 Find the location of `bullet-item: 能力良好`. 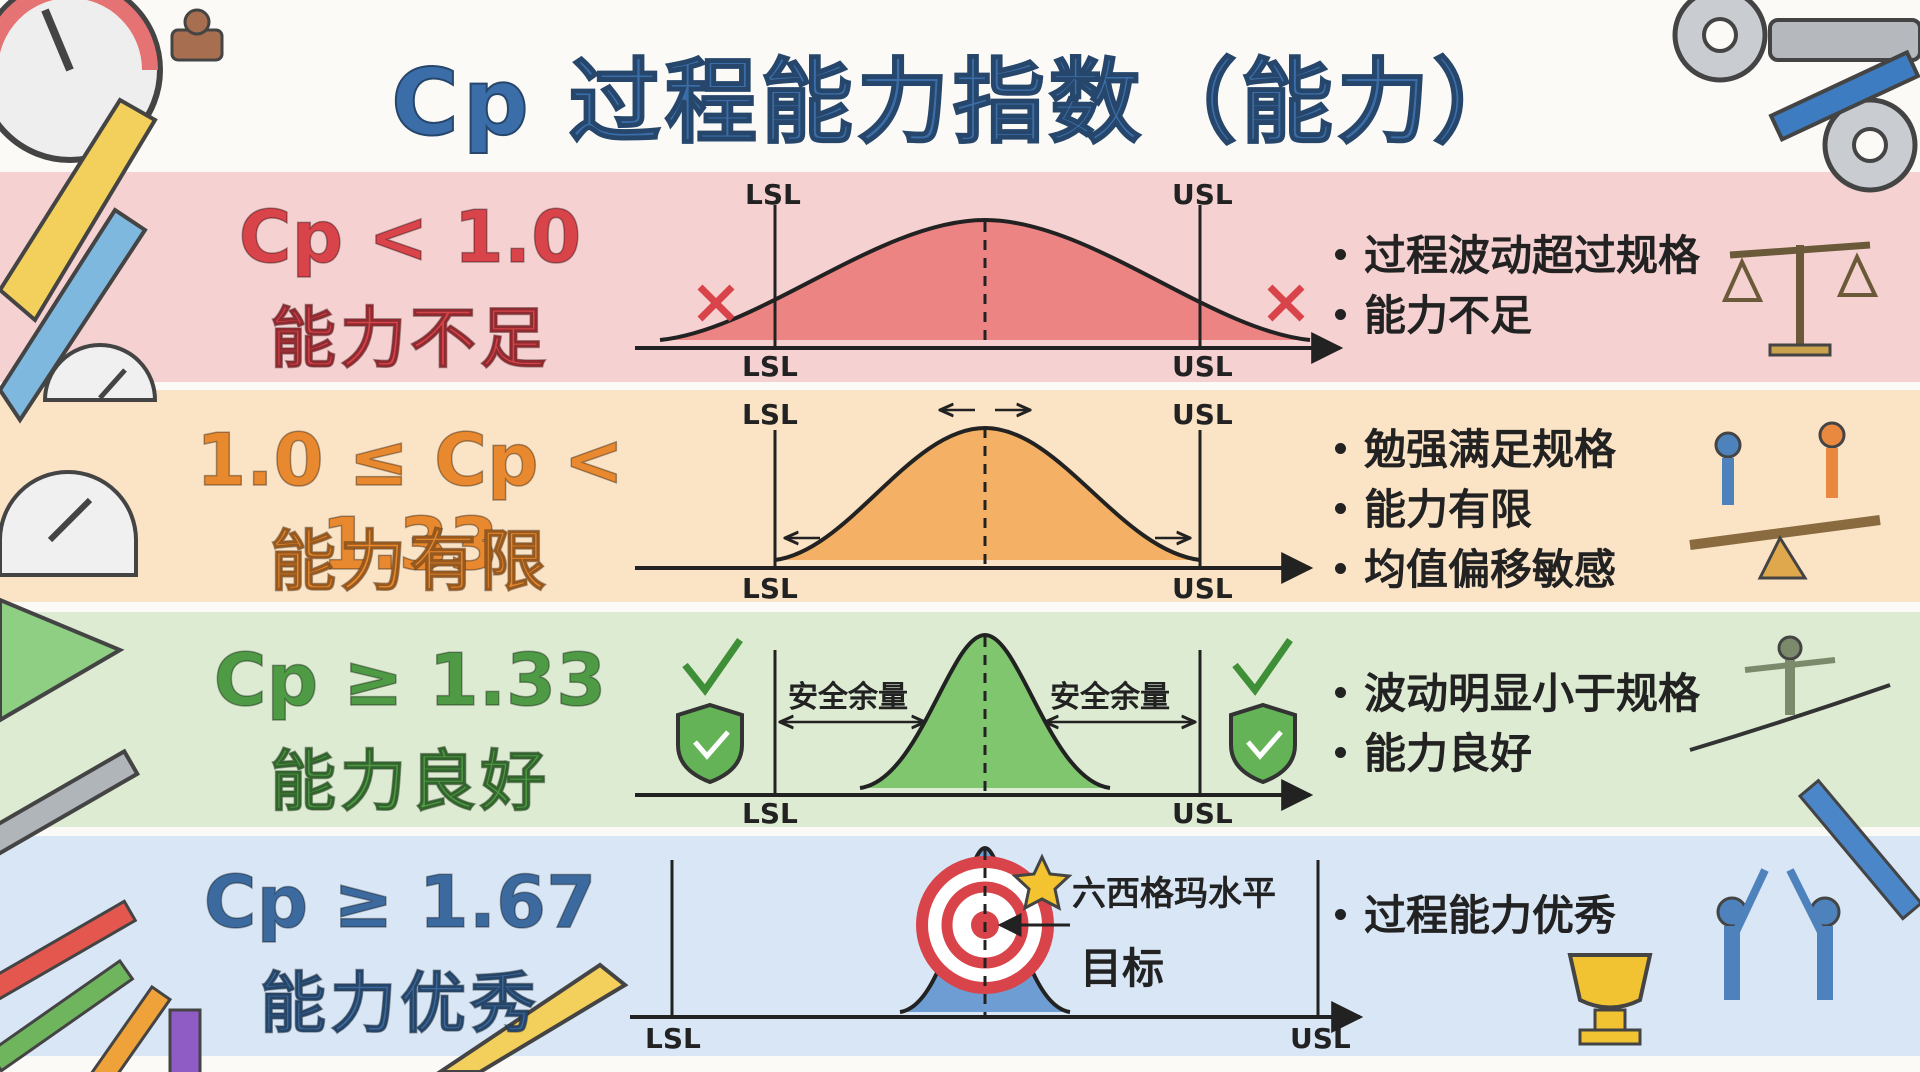

bullet-item: 能力良好 is located at coordinates (1433, 750).